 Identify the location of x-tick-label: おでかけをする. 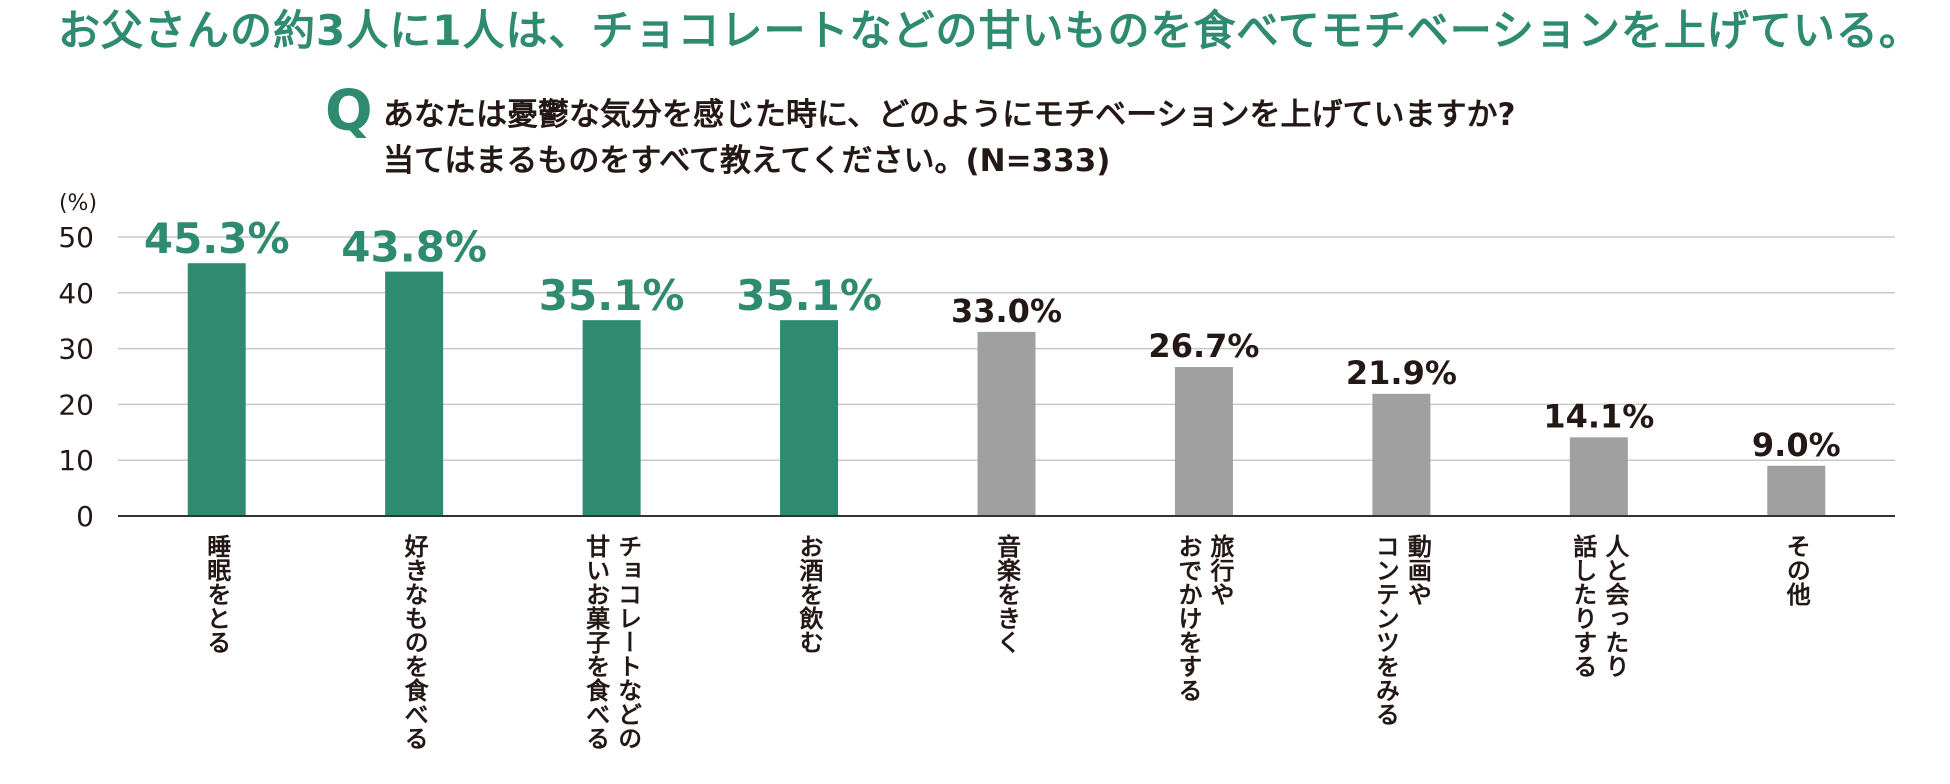
(1188, 618).